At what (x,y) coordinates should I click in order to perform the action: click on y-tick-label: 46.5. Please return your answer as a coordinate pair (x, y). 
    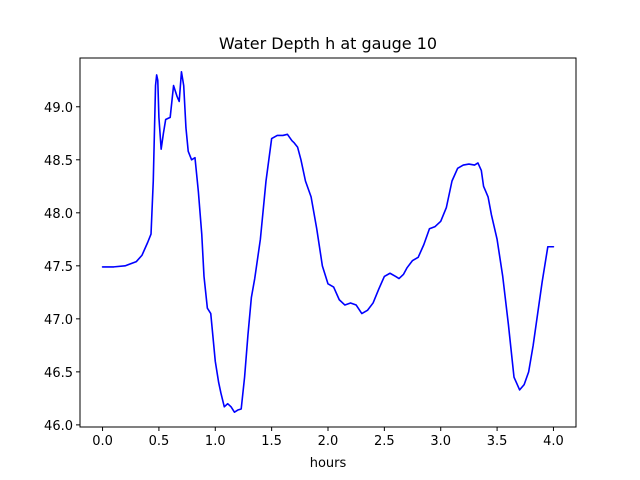
    Looking at the image, I should click on (58, 373).